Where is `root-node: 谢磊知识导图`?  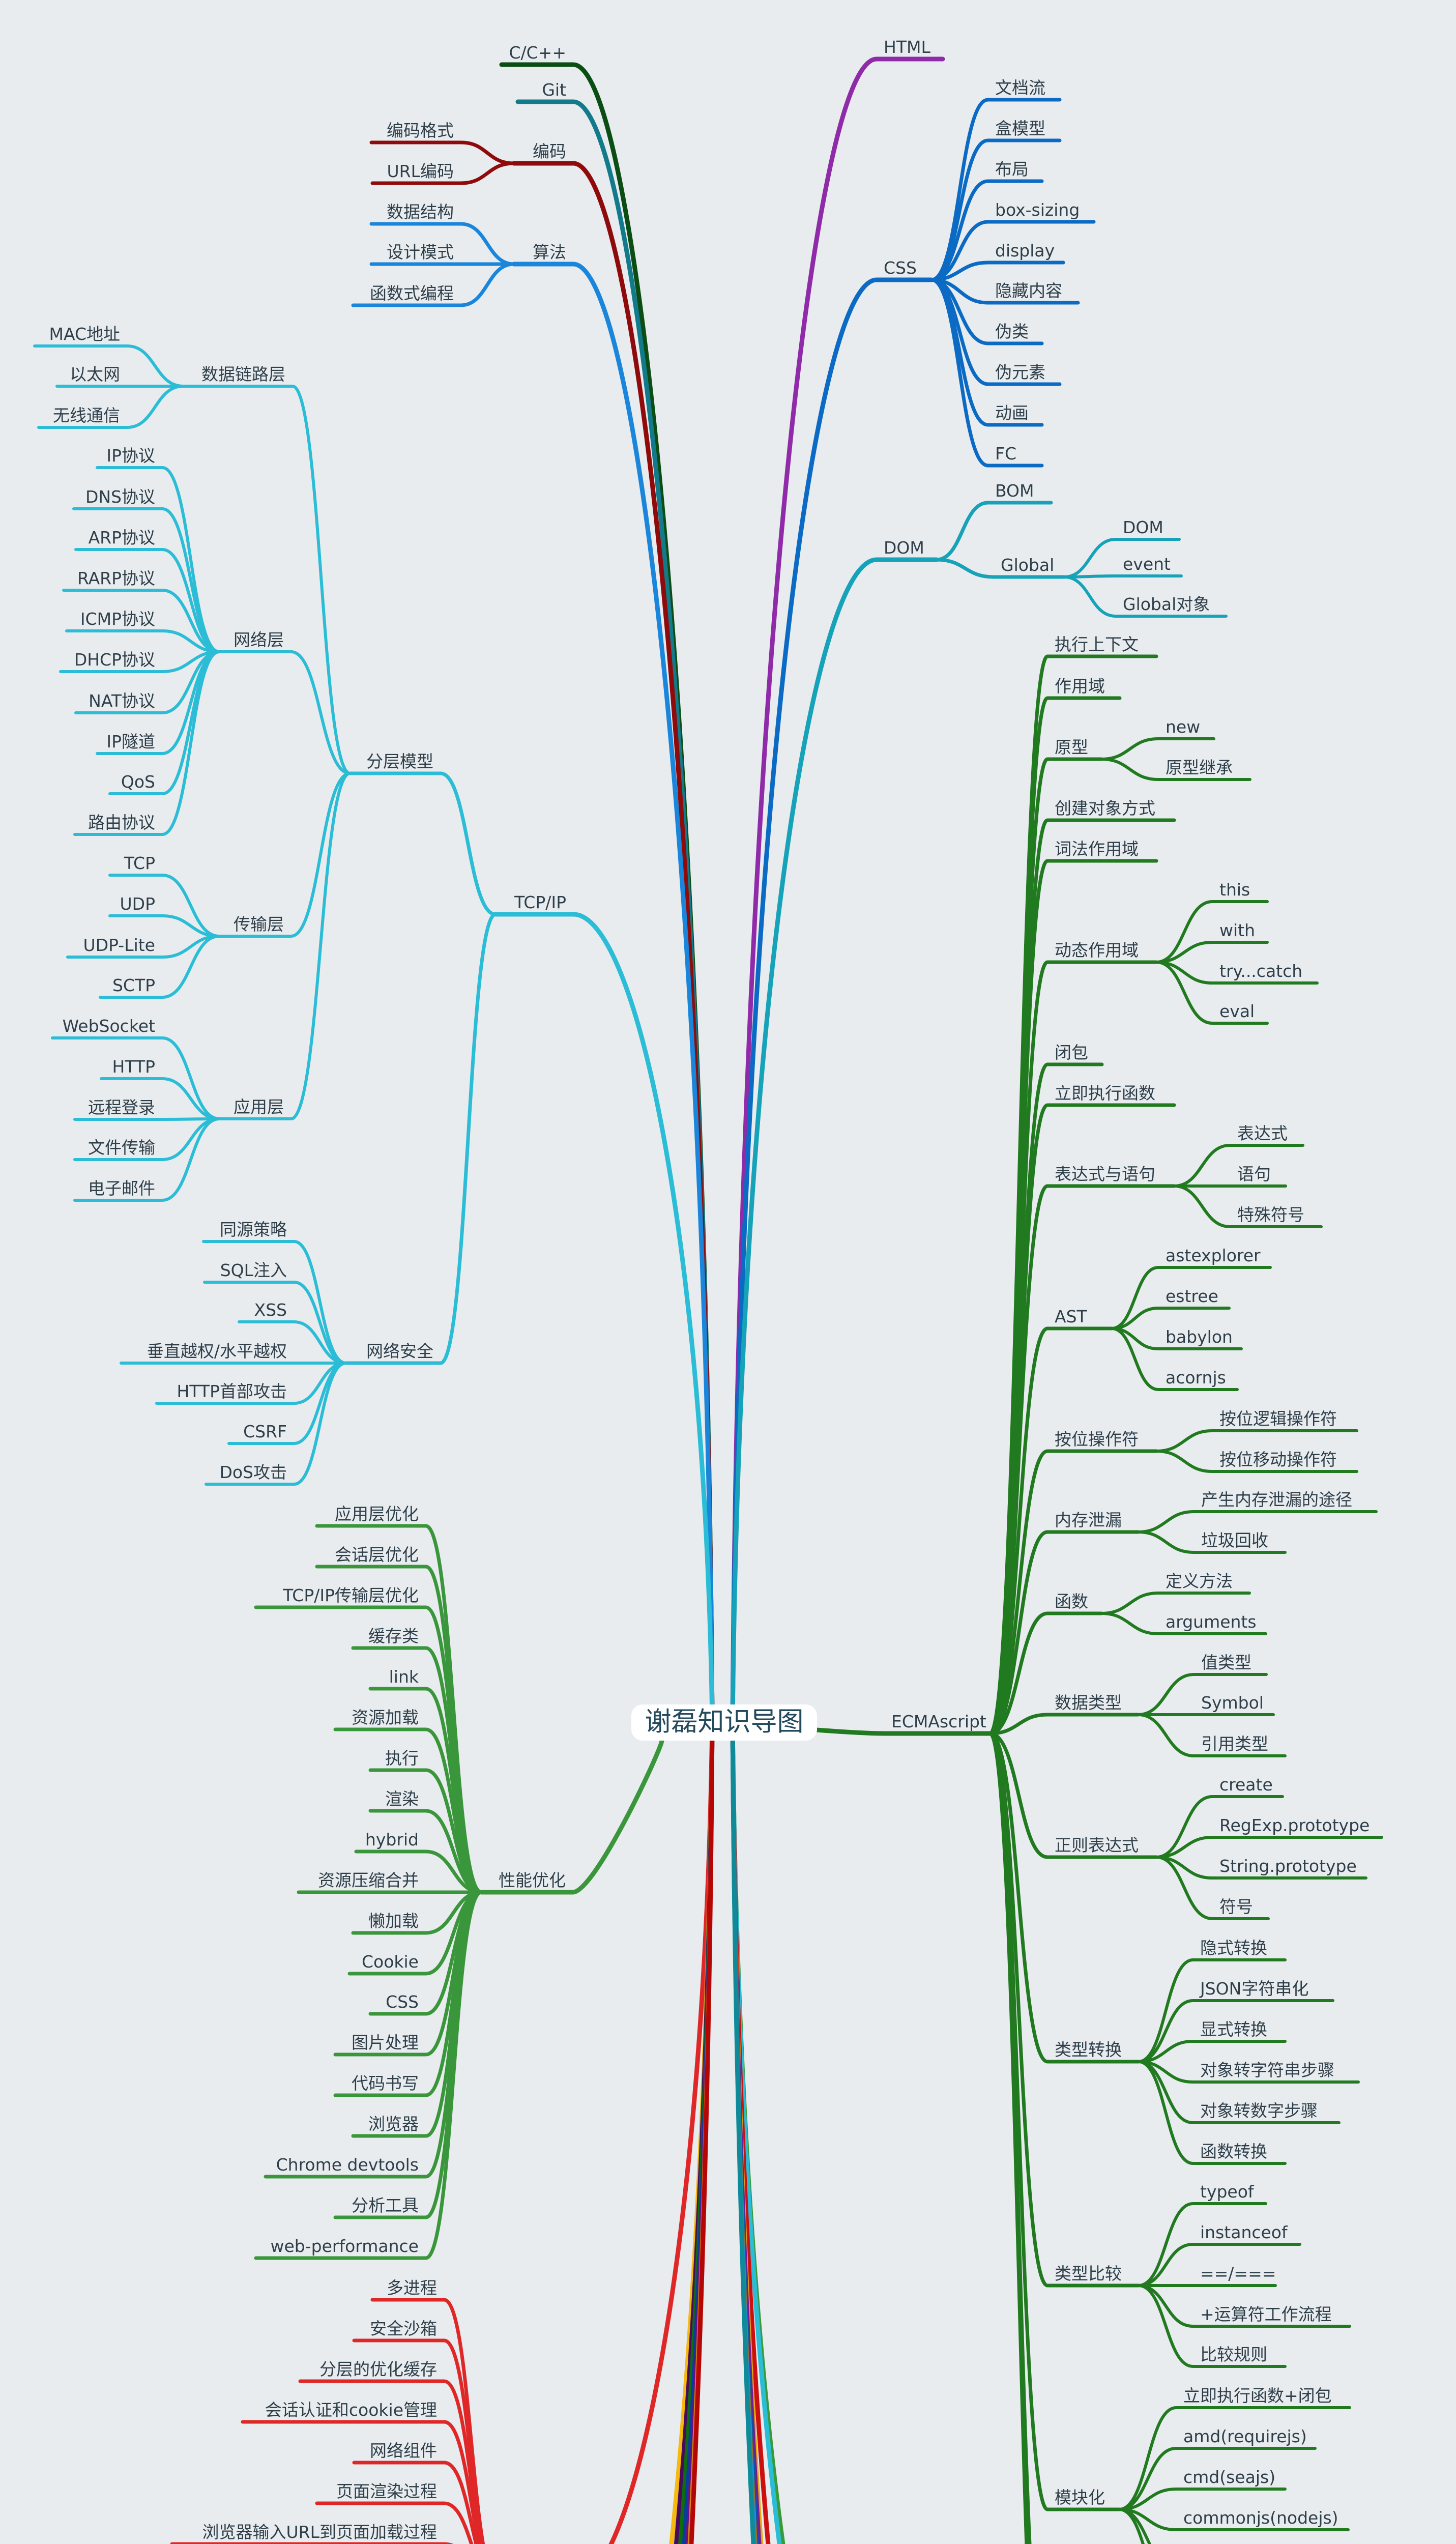
root-node: 谢磊知识导图 is located at coordinates (724, 1722).